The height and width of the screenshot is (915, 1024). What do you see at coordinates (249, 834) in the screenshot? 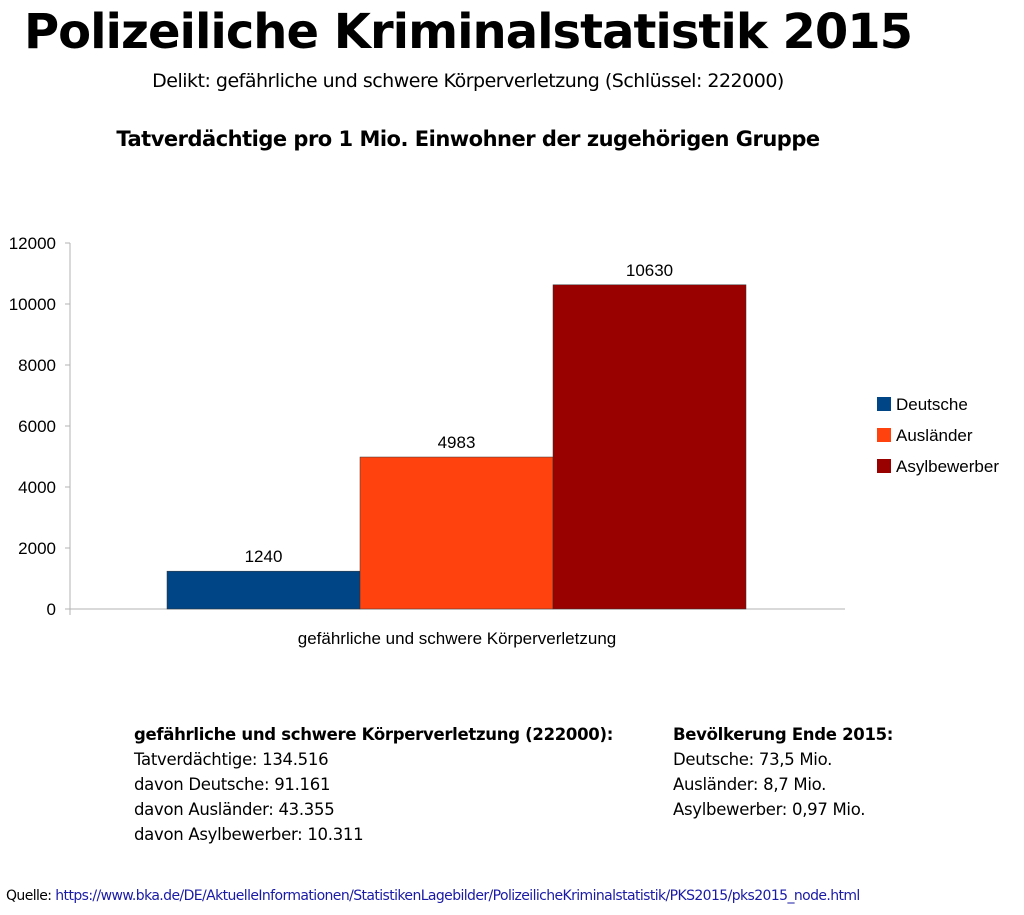
I see `stats-line: davon Asylbewerber: 10.311` at bounding box center [249, 834].